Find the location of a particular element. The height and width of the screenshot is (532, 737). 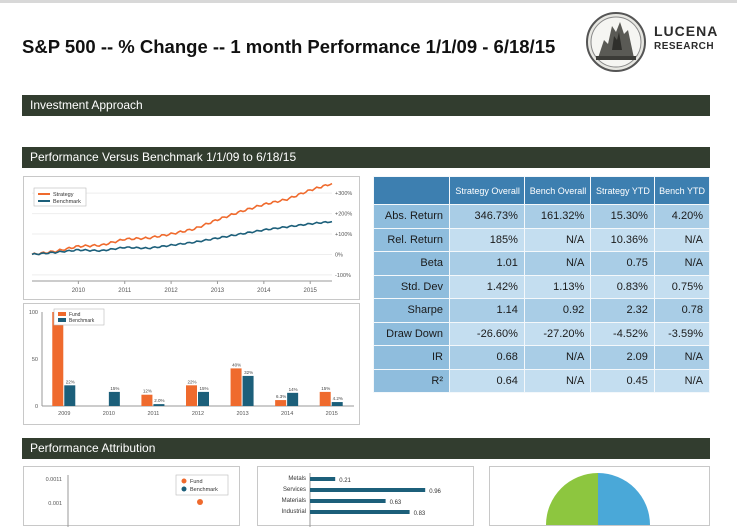

metrics-row-label: R² is located at coordinates (411, 380).